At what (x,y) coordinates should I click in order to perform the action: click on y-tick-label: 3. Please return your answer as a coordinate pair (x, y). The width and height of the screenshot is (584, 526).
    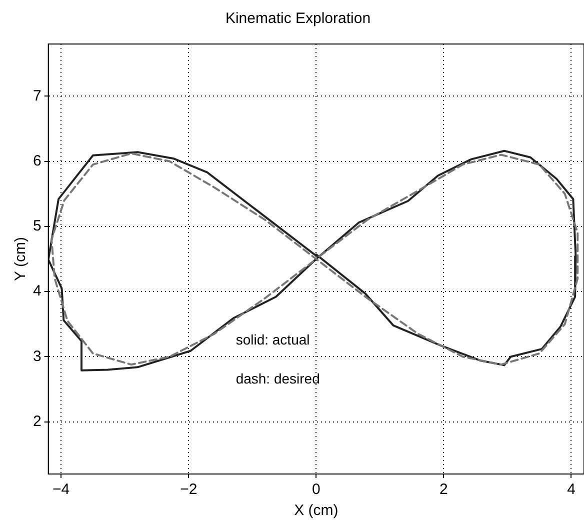
    Looking at the image, I should click on (37, 356).